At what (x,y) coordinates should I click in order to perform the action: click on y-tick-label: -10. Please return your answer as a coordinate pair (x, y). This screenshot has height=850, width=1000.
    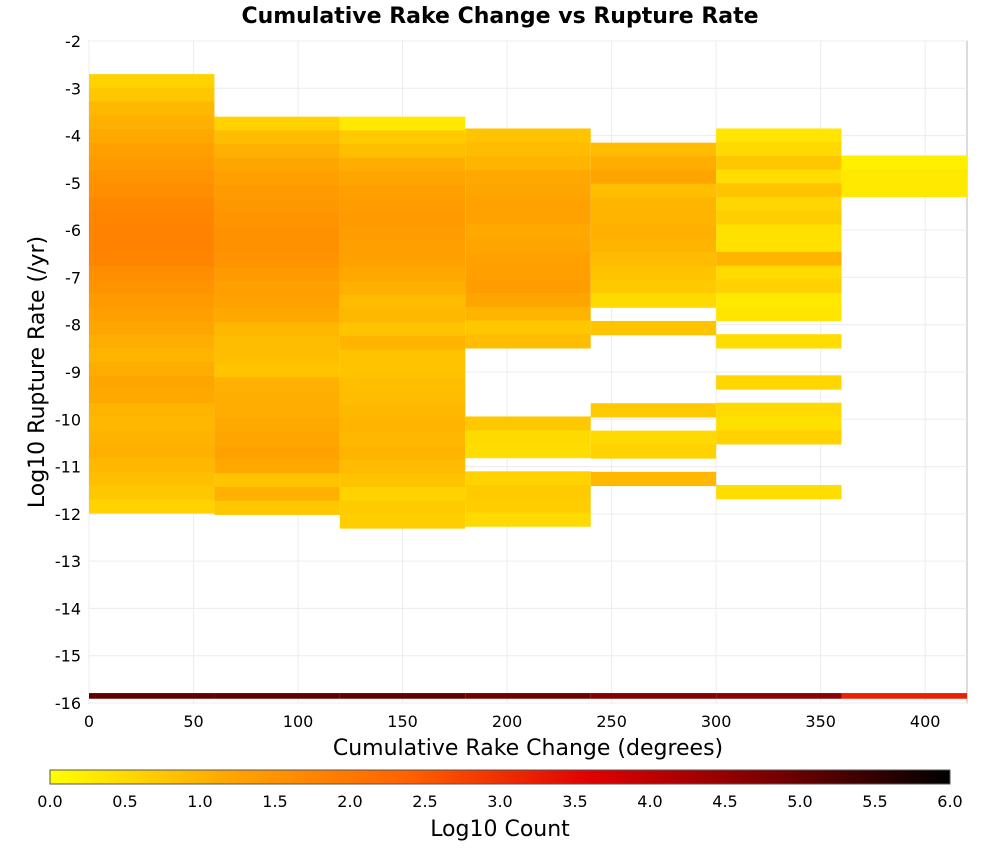
    Looking at the image, I should click on (68, 419).